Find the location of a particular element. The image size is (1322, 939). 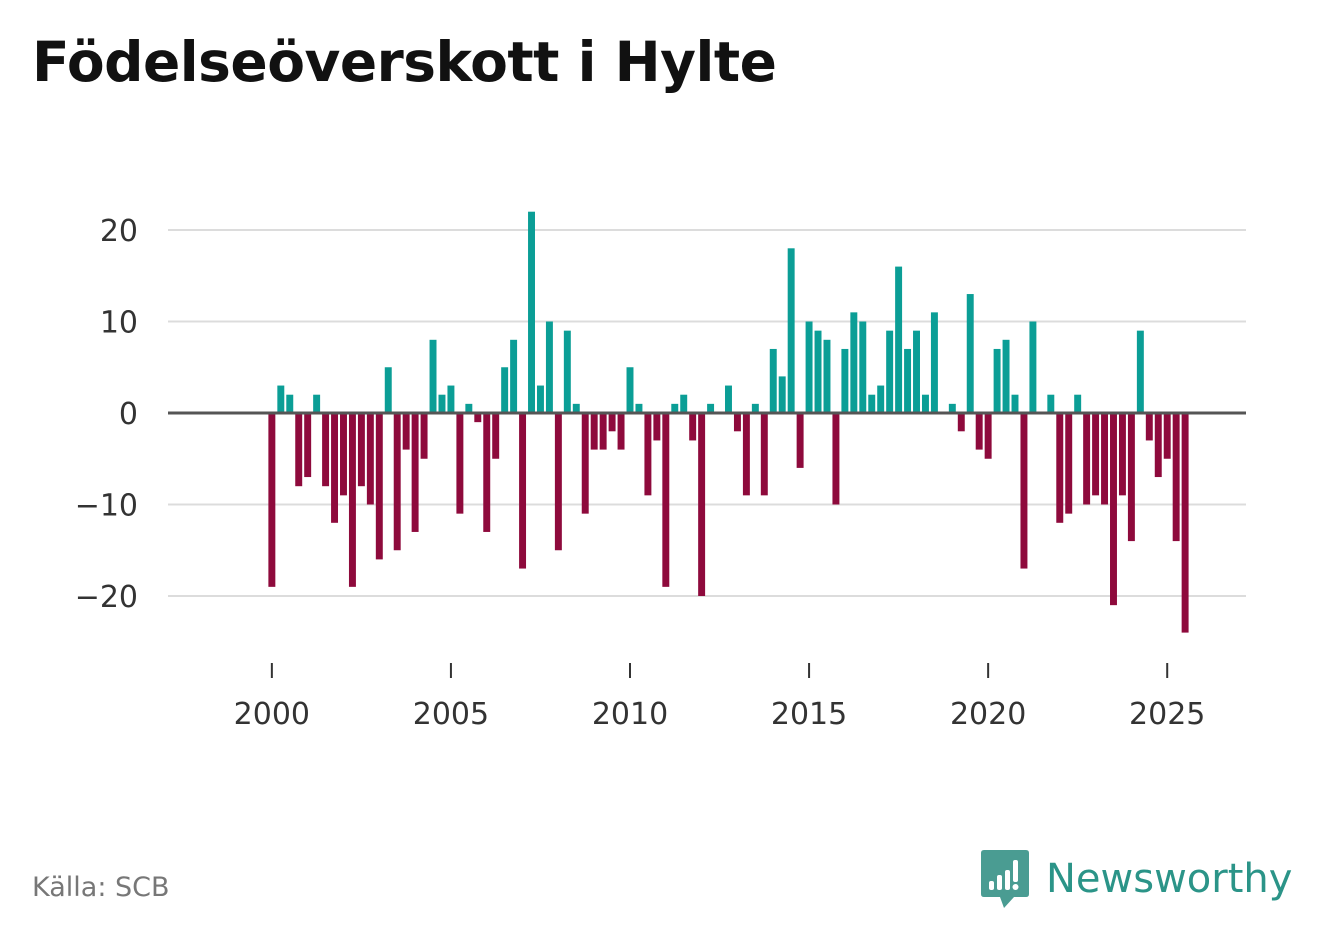

brand: Newsworthy is located at coordinates (1136, 879).